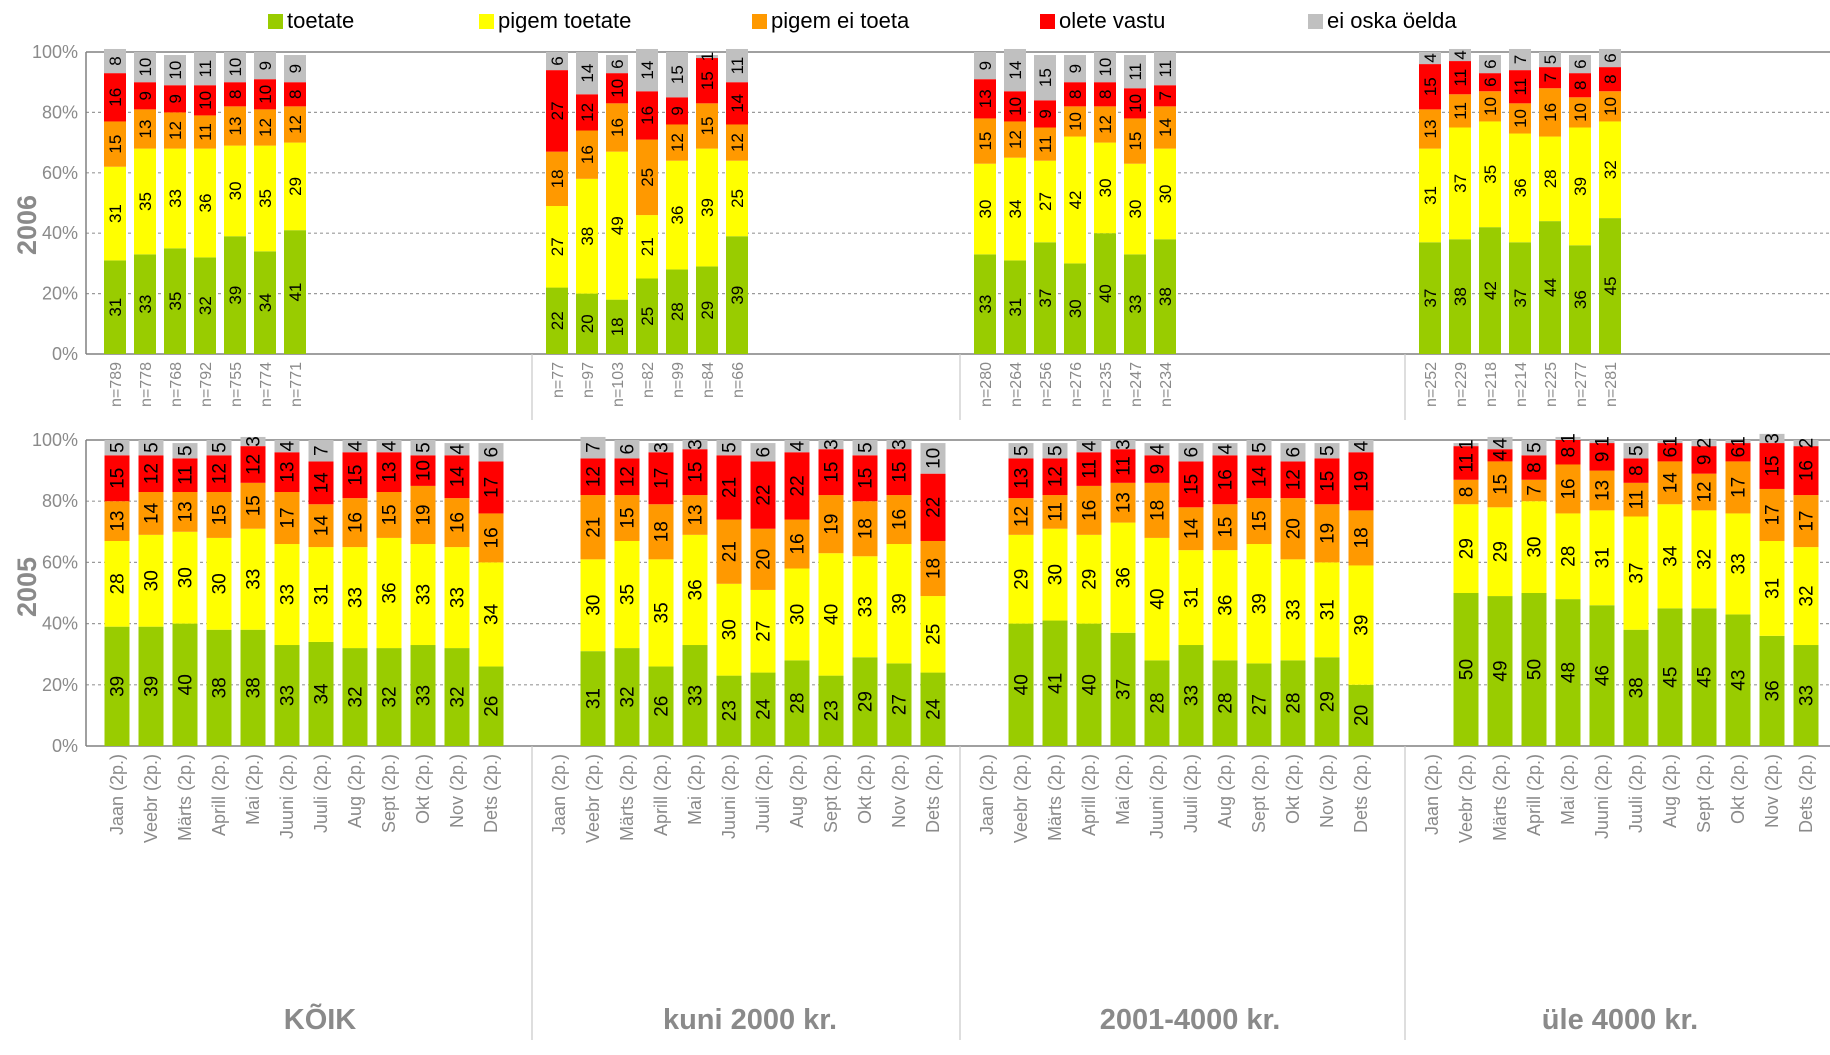  Describe the element at coordinates (1581, 384) in the screenshot. I see `category-label-2006: n=277` at that location.